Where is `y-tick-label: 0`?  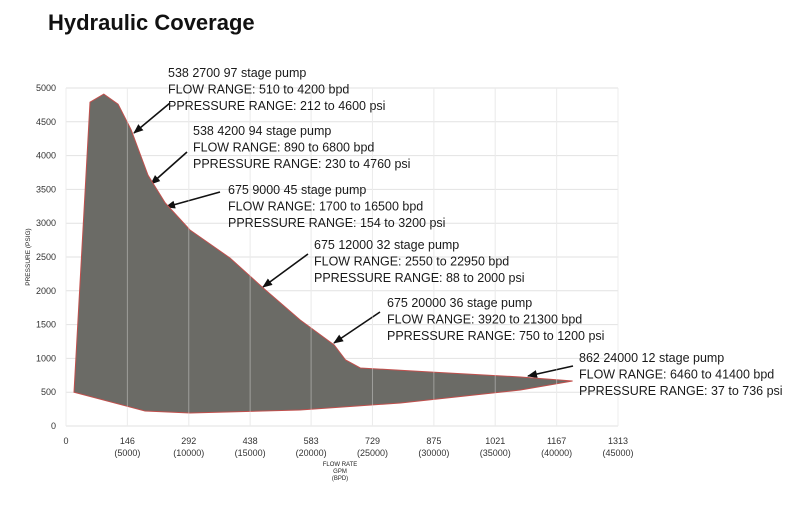 y-tick-label: 0 is located at coordinates (53, 426).